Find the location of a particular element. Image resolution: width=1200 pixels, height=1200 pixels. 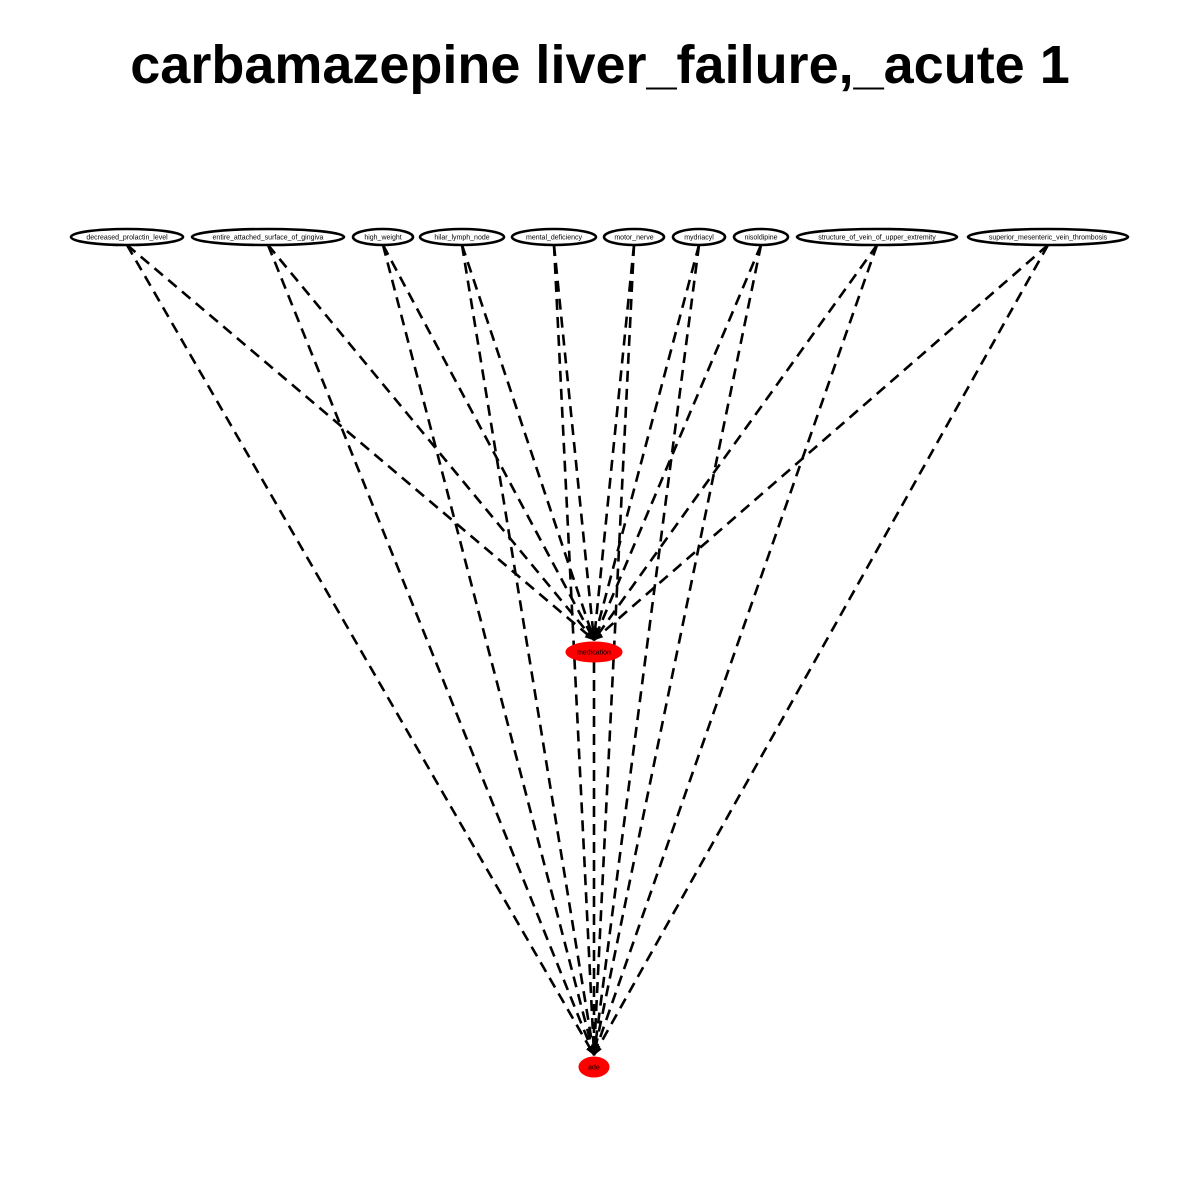

edge-n1-to-medication is located at coordinates (360, 442).